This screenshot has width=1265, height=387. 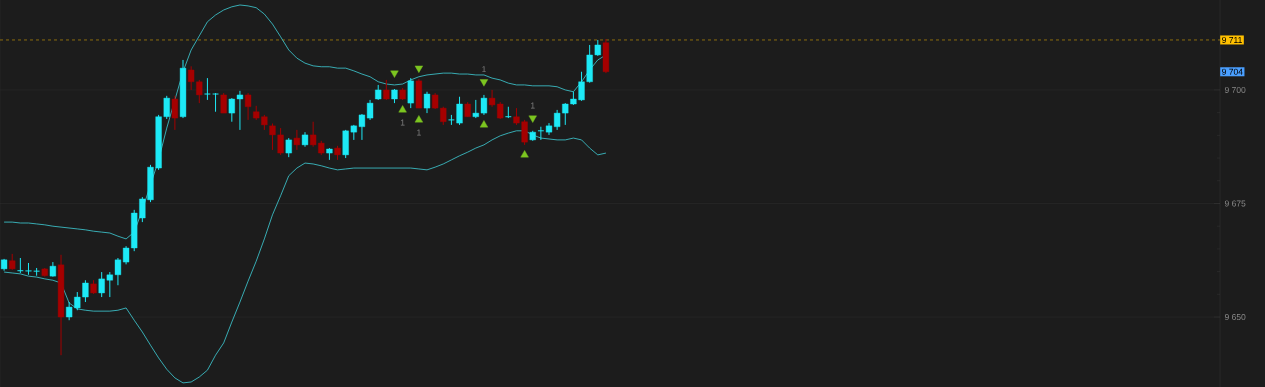 What do you see at coordinates (1235, 317) in the screenshot?
I see `y-tick-label: 9 650` at bounding box center [1235, 317].